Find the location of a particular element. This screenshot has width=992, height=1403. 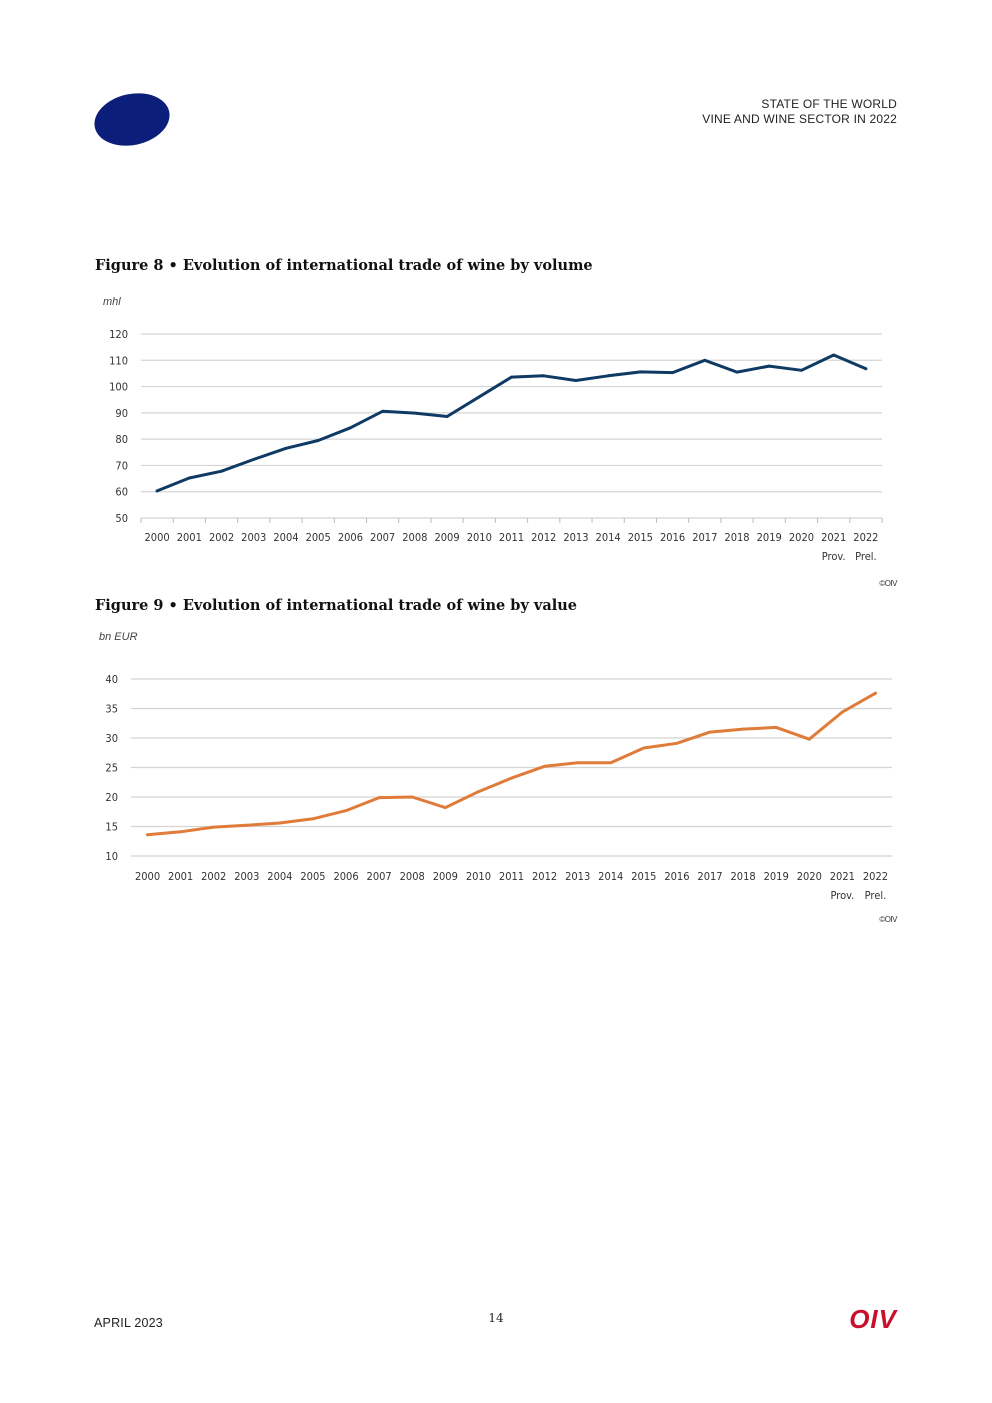

x-tick-label: 2000 is located at coordinates (147, 876).